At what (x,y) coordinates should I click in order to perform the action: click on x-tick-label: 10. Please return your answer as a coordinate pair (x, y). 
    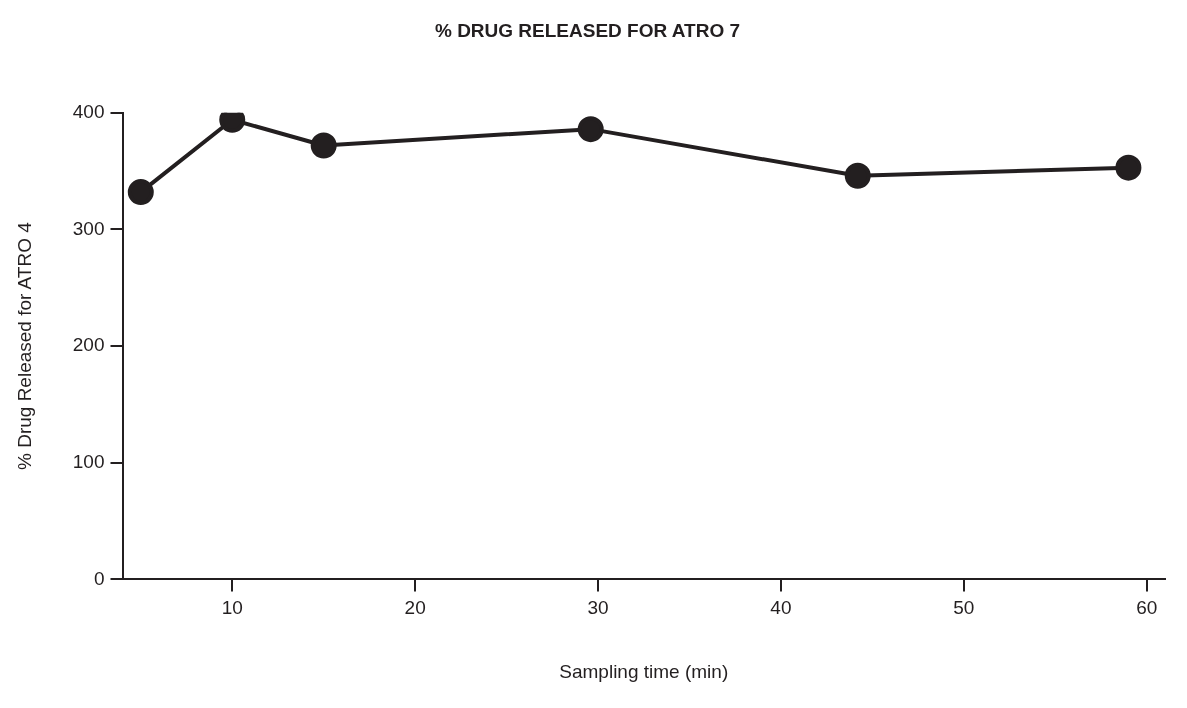
    Looking at the image, I should click on (232, 608).